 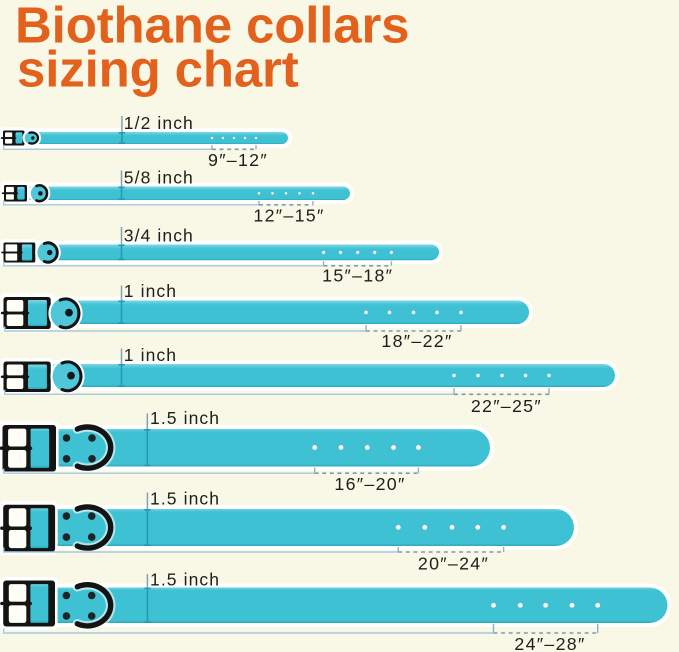 I want to click on svg-text: 3/4 inch, so click(x=159, y=236).